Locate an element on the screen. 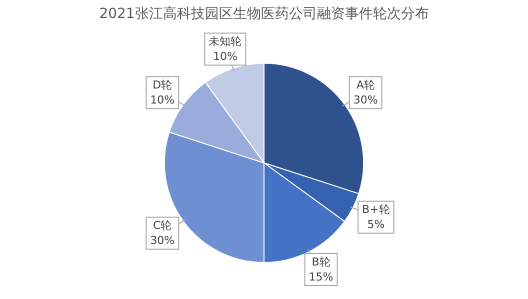 The image size is (528, 299). slice-label: 未知轮 is located at coordinates (225, 41).